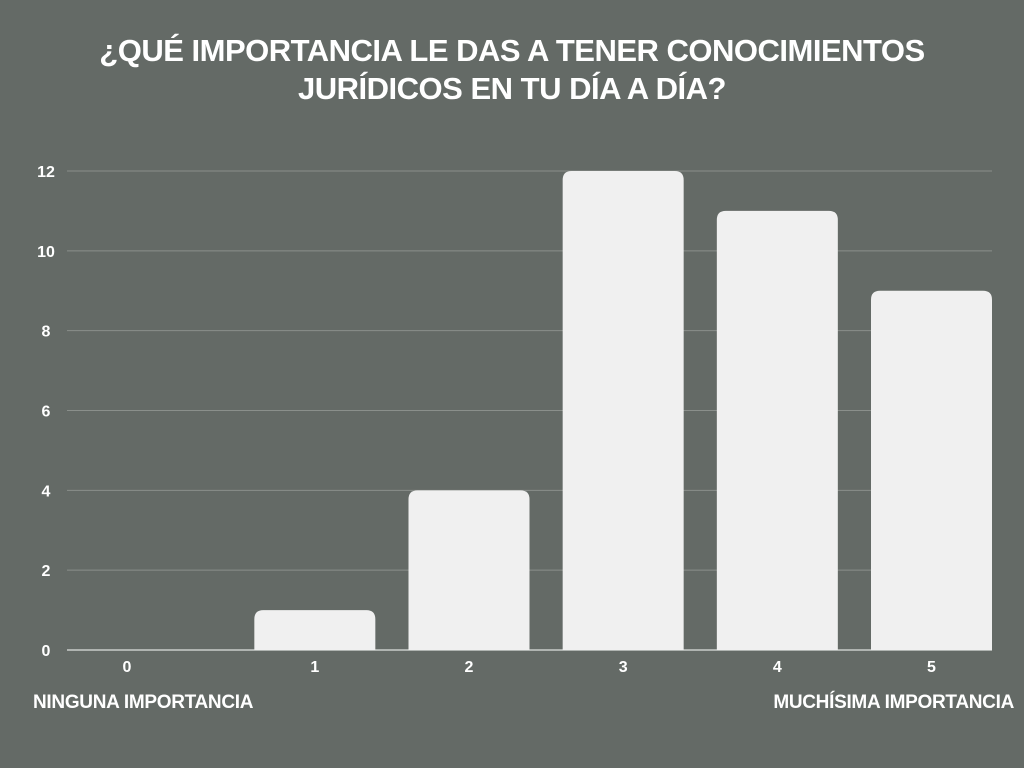 The height and width of the screenshot is (768, 1024). I want to click on x-tick-label: 5, so click(931, 667).